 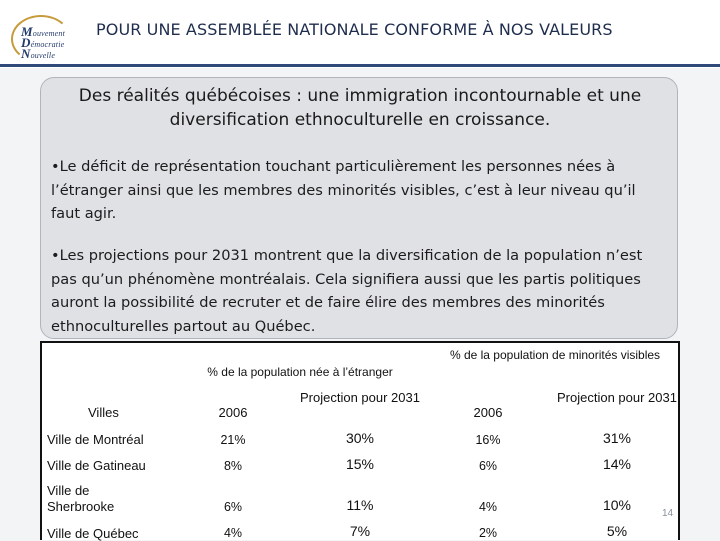 What do you see at coordinates (617, 438) in the screenshot?
I see `cell-montreal-2031-b: 31%` at bounding box center [617, 438].